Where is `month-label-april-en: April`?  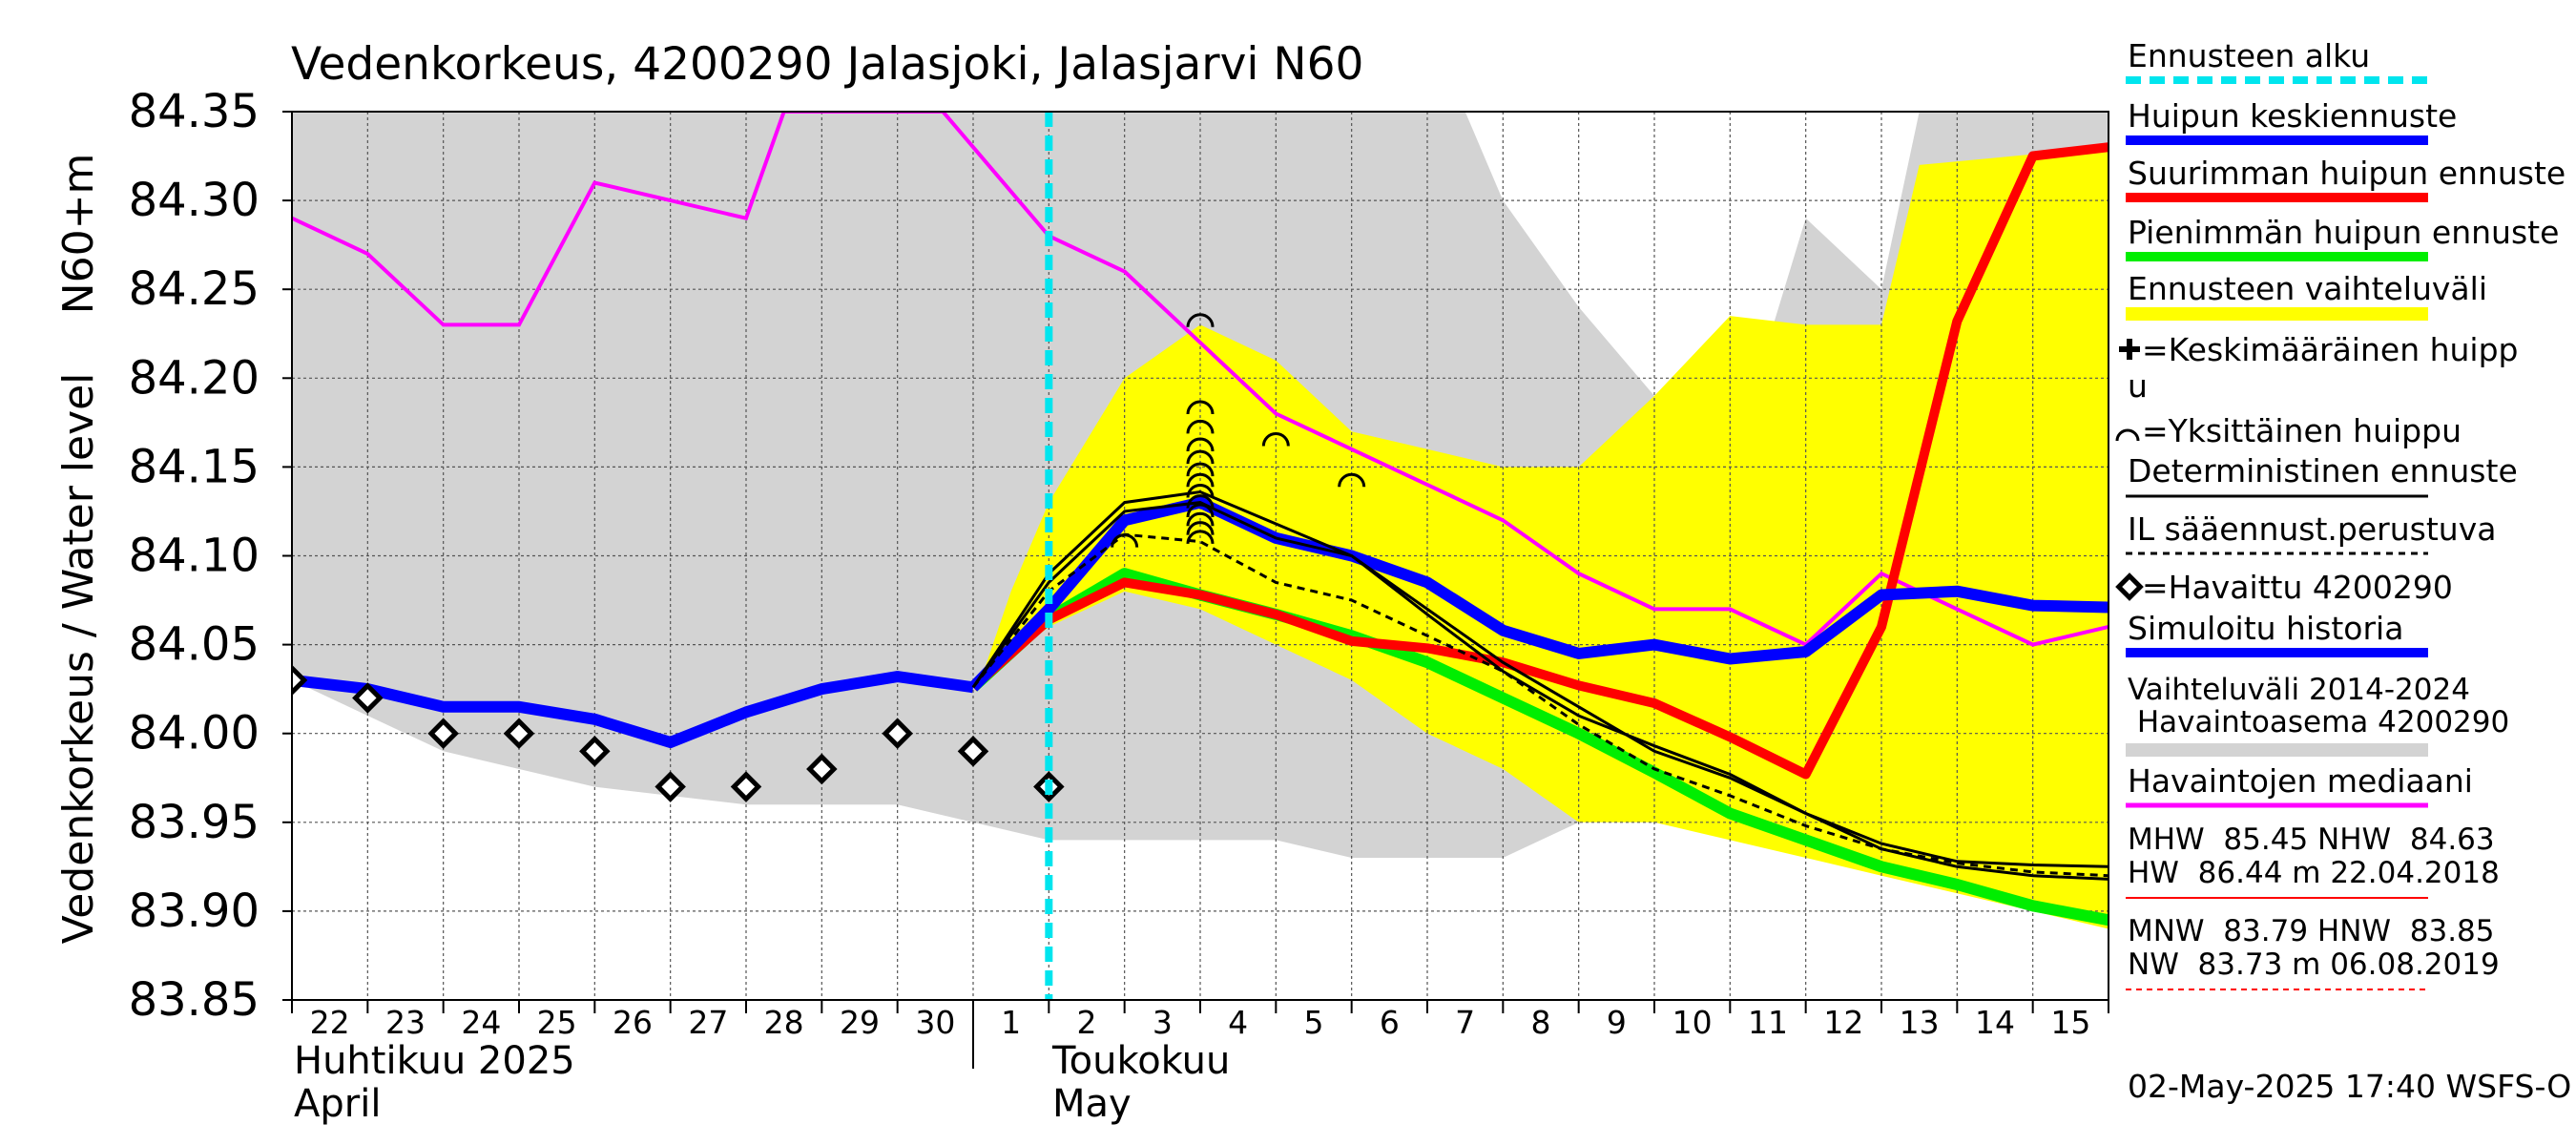 month-label-april-en: April is located at coordinates (337, 1104).